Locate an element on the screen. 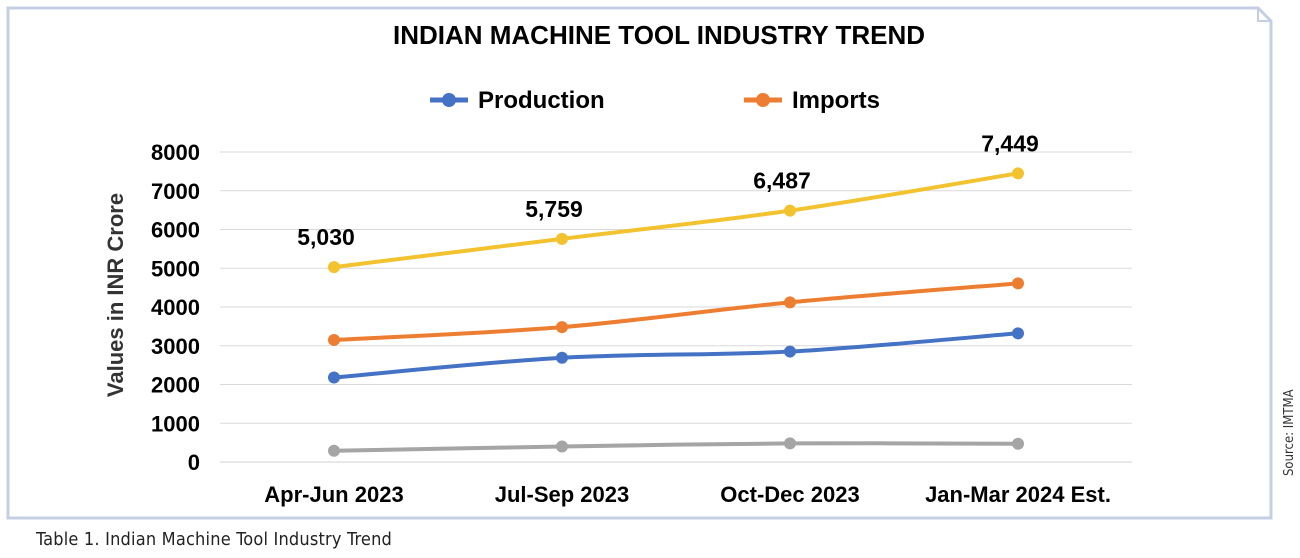 This screenshot has height=558, width=1300. y-tick-label: 0 is located at coordinates (194, 462).